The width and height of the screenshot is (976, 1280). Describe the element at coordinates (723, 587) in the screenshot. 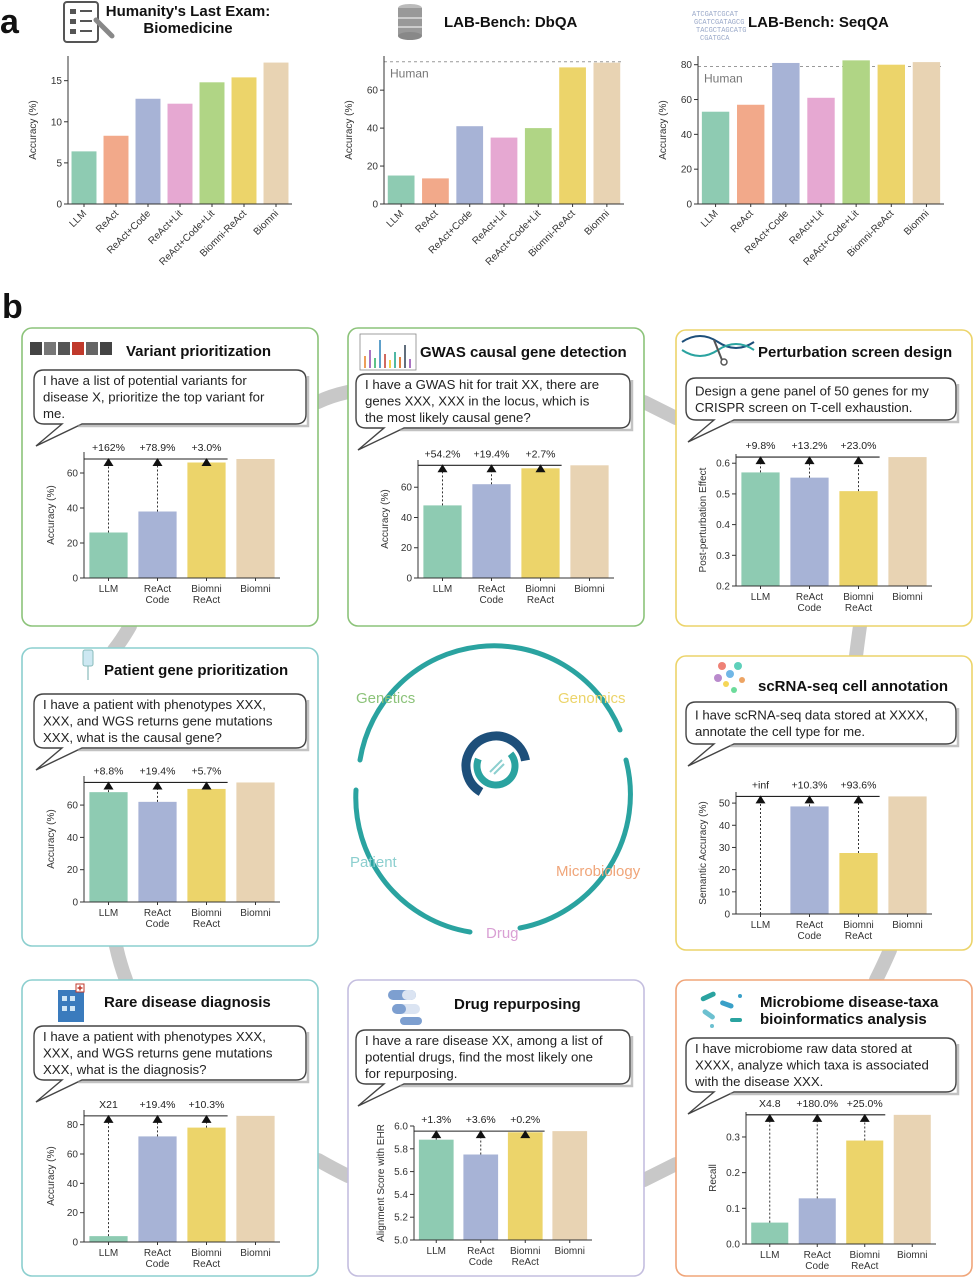

I see `ytick-label-perturb-0: 0.2` at that location.